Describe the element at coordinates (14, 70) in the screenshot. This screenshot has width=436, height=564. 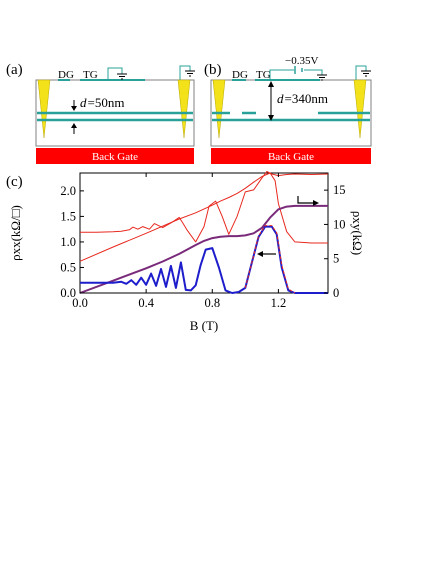
I see `panel-label-a: (a)` at that location.